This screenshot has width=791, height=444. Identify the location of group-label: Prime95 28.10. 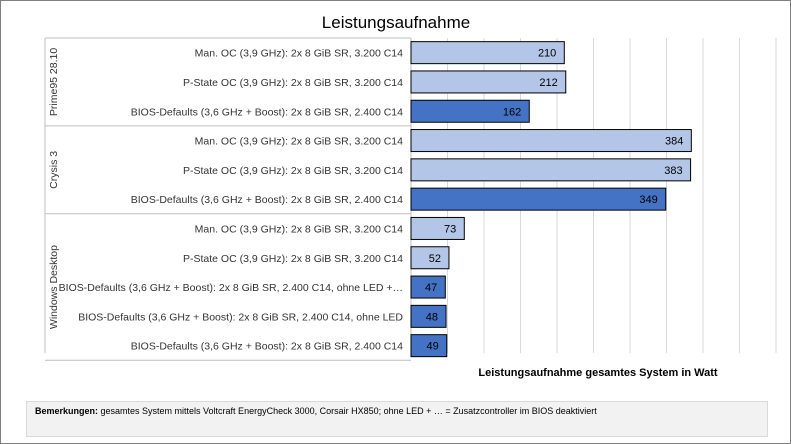
(54, 82).